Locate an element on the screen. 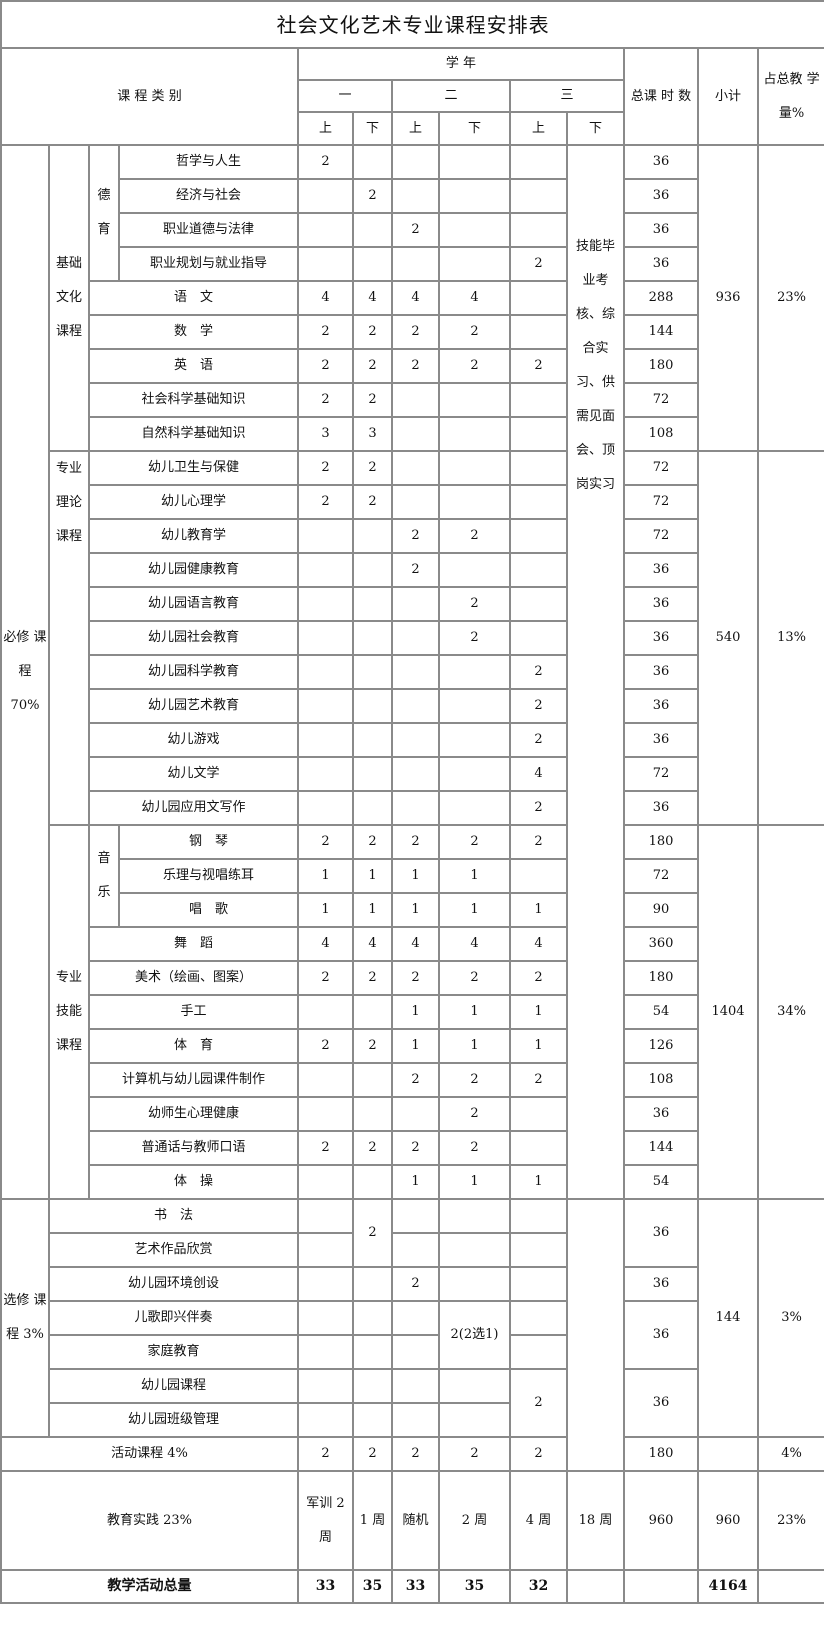 This screenshot has width=824, height=1633. course-name: 社会科学基础知识 is located at coordinates (193, 400).